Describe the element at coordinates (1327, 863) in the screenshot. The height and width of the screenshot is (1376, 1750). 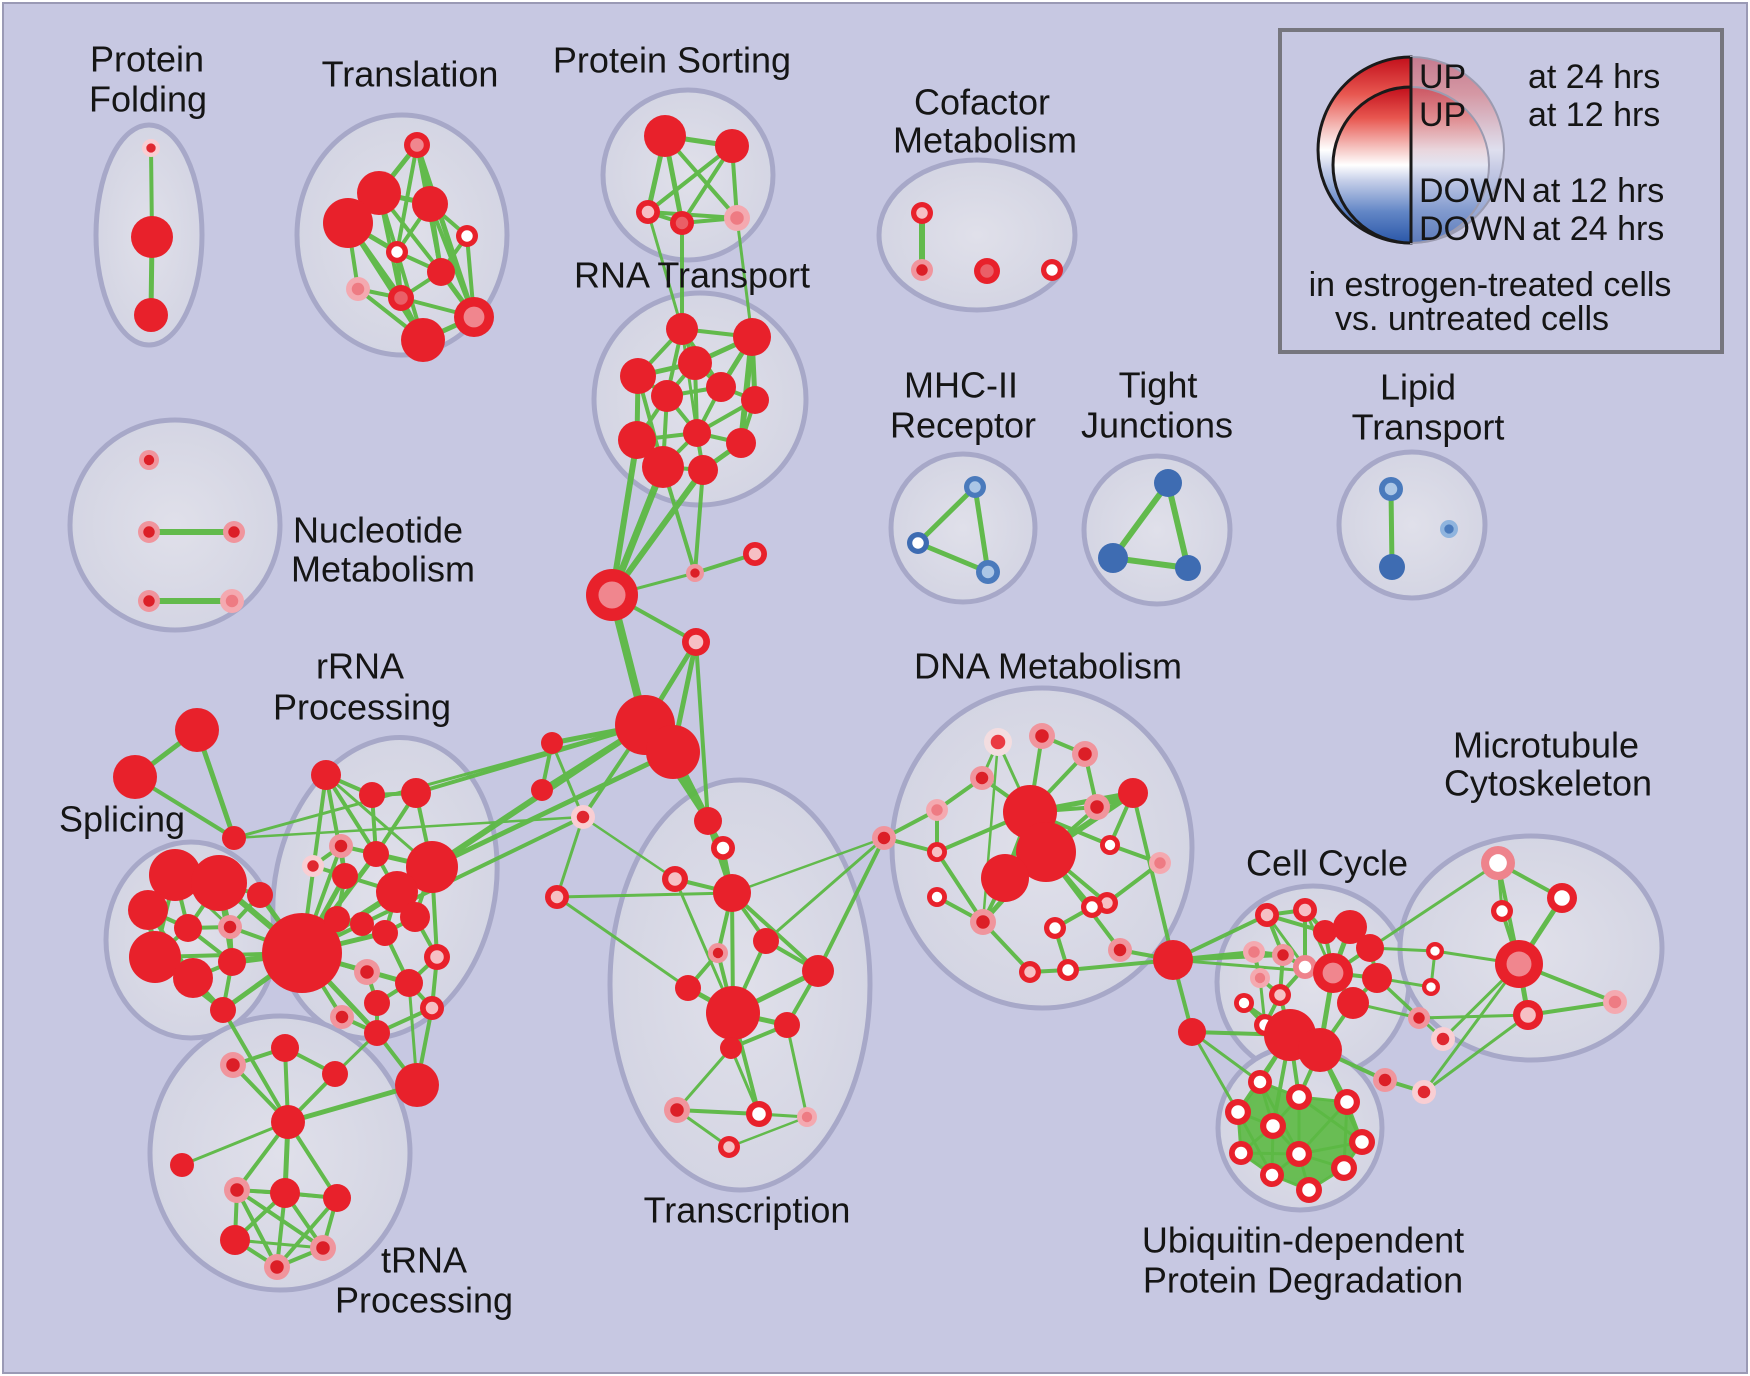
I see `cluster-label-cell-cycle: Cell Cycle` at that location.